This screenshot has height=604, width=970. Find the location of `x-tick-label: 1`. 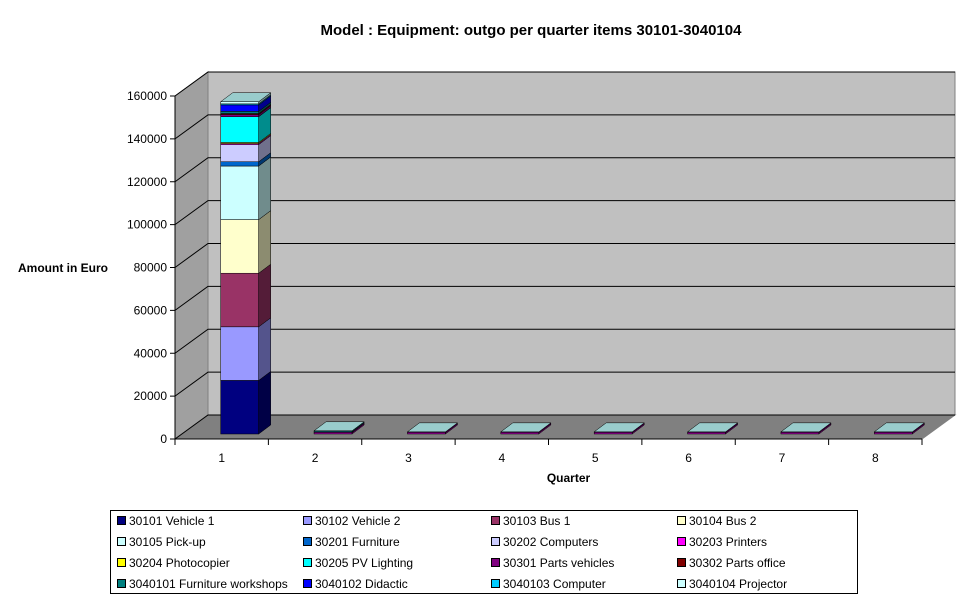

x-tick-label: 1 is located at coordinates (221, 458).